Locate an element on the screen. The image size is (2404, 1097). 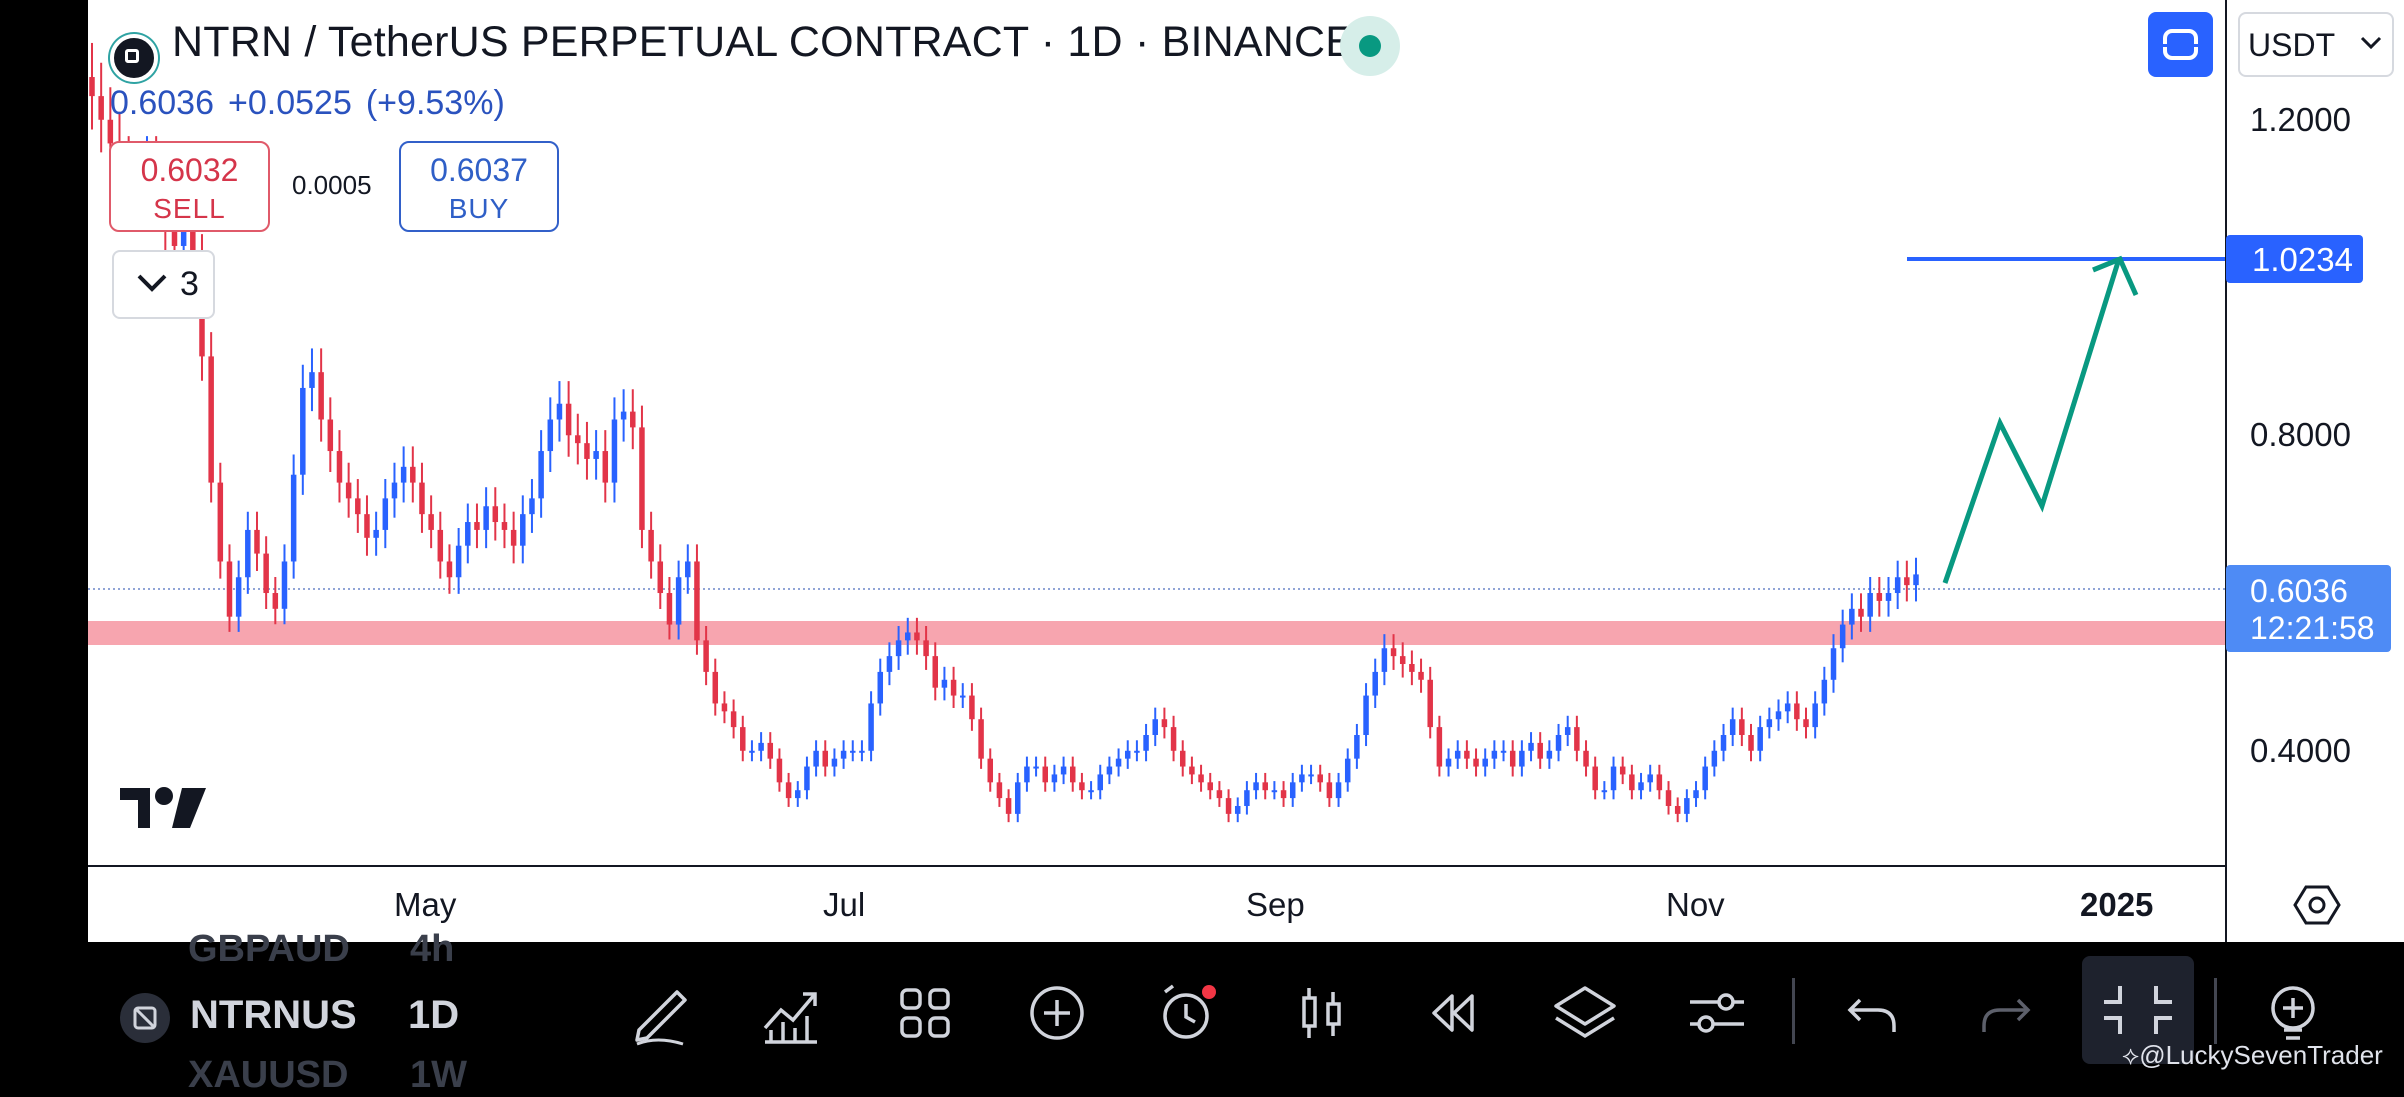
add-icon is located at coordinates (1057, 1013).